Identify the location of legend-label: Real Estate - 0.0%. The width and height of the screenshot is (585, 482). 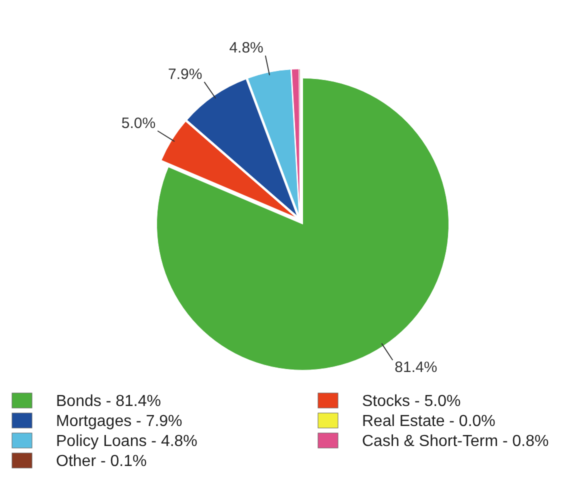
(429, 421).